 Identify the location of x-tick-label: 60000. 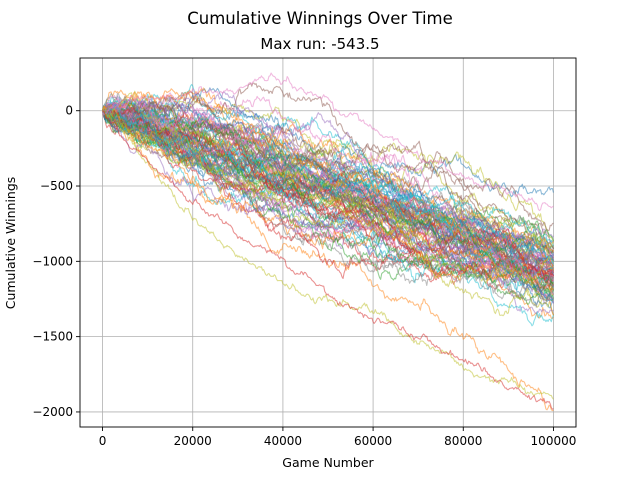
(373, 441).